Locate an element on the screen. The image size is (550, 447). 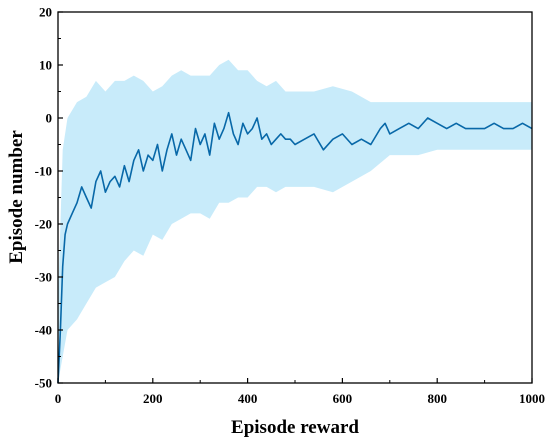
x-tick-label: 400 is located at coordinates (248, 398).